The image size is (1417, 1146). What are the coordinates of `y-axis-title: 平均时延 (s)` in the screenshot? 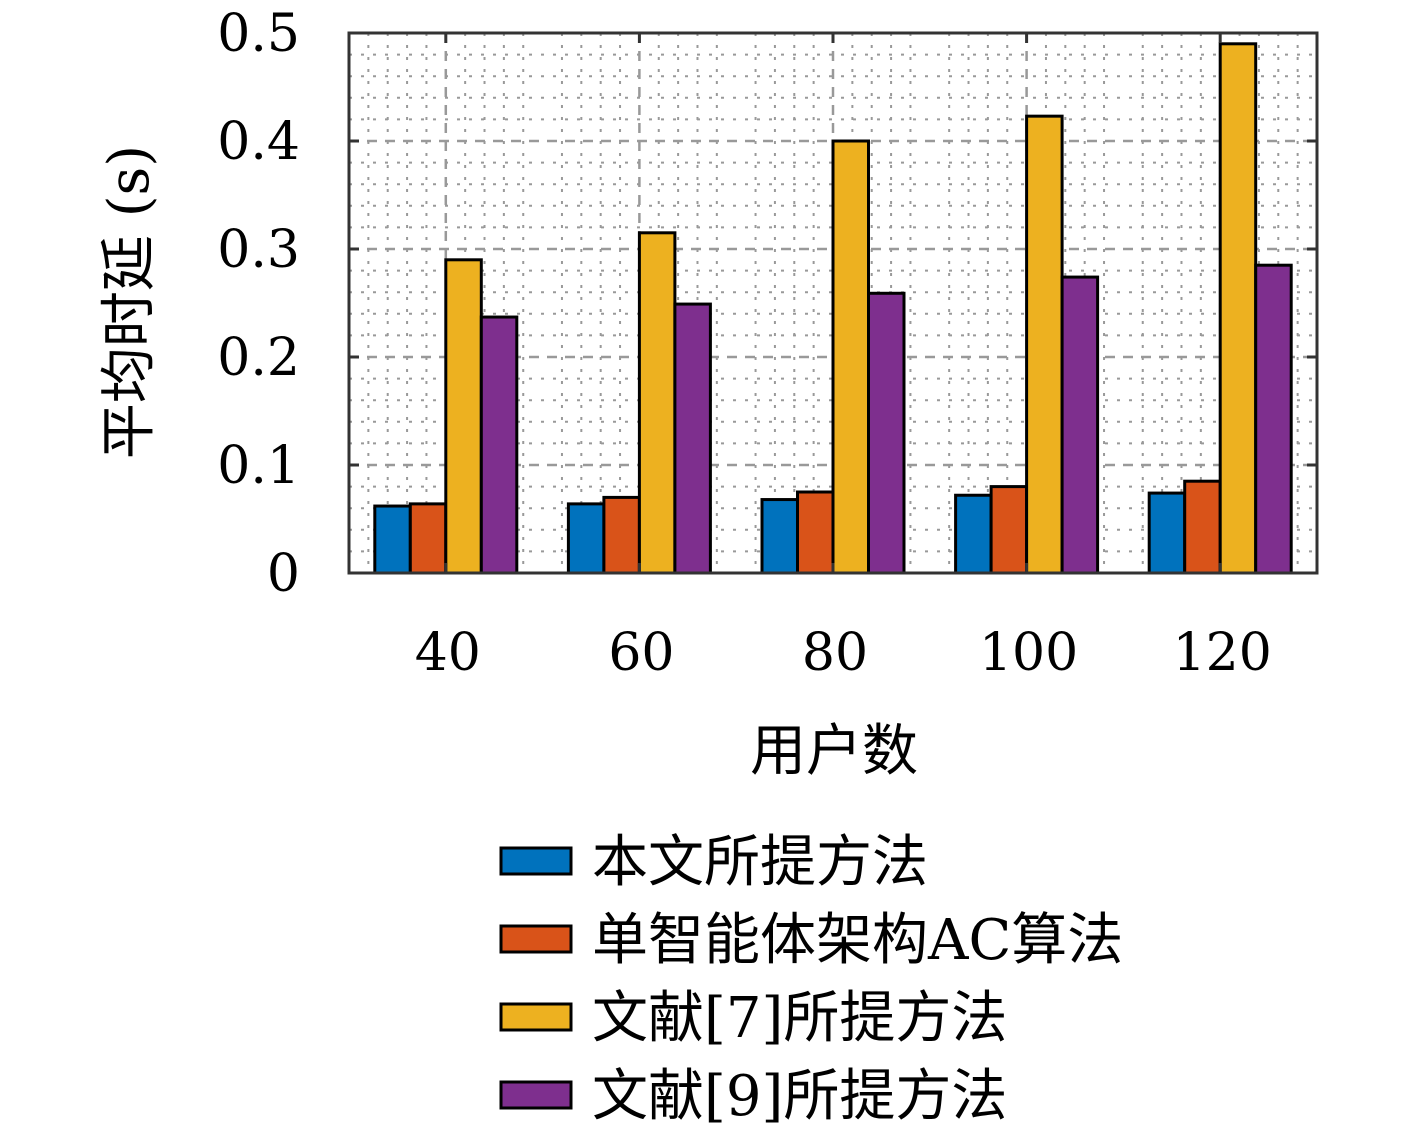 It's located at (129, 302).